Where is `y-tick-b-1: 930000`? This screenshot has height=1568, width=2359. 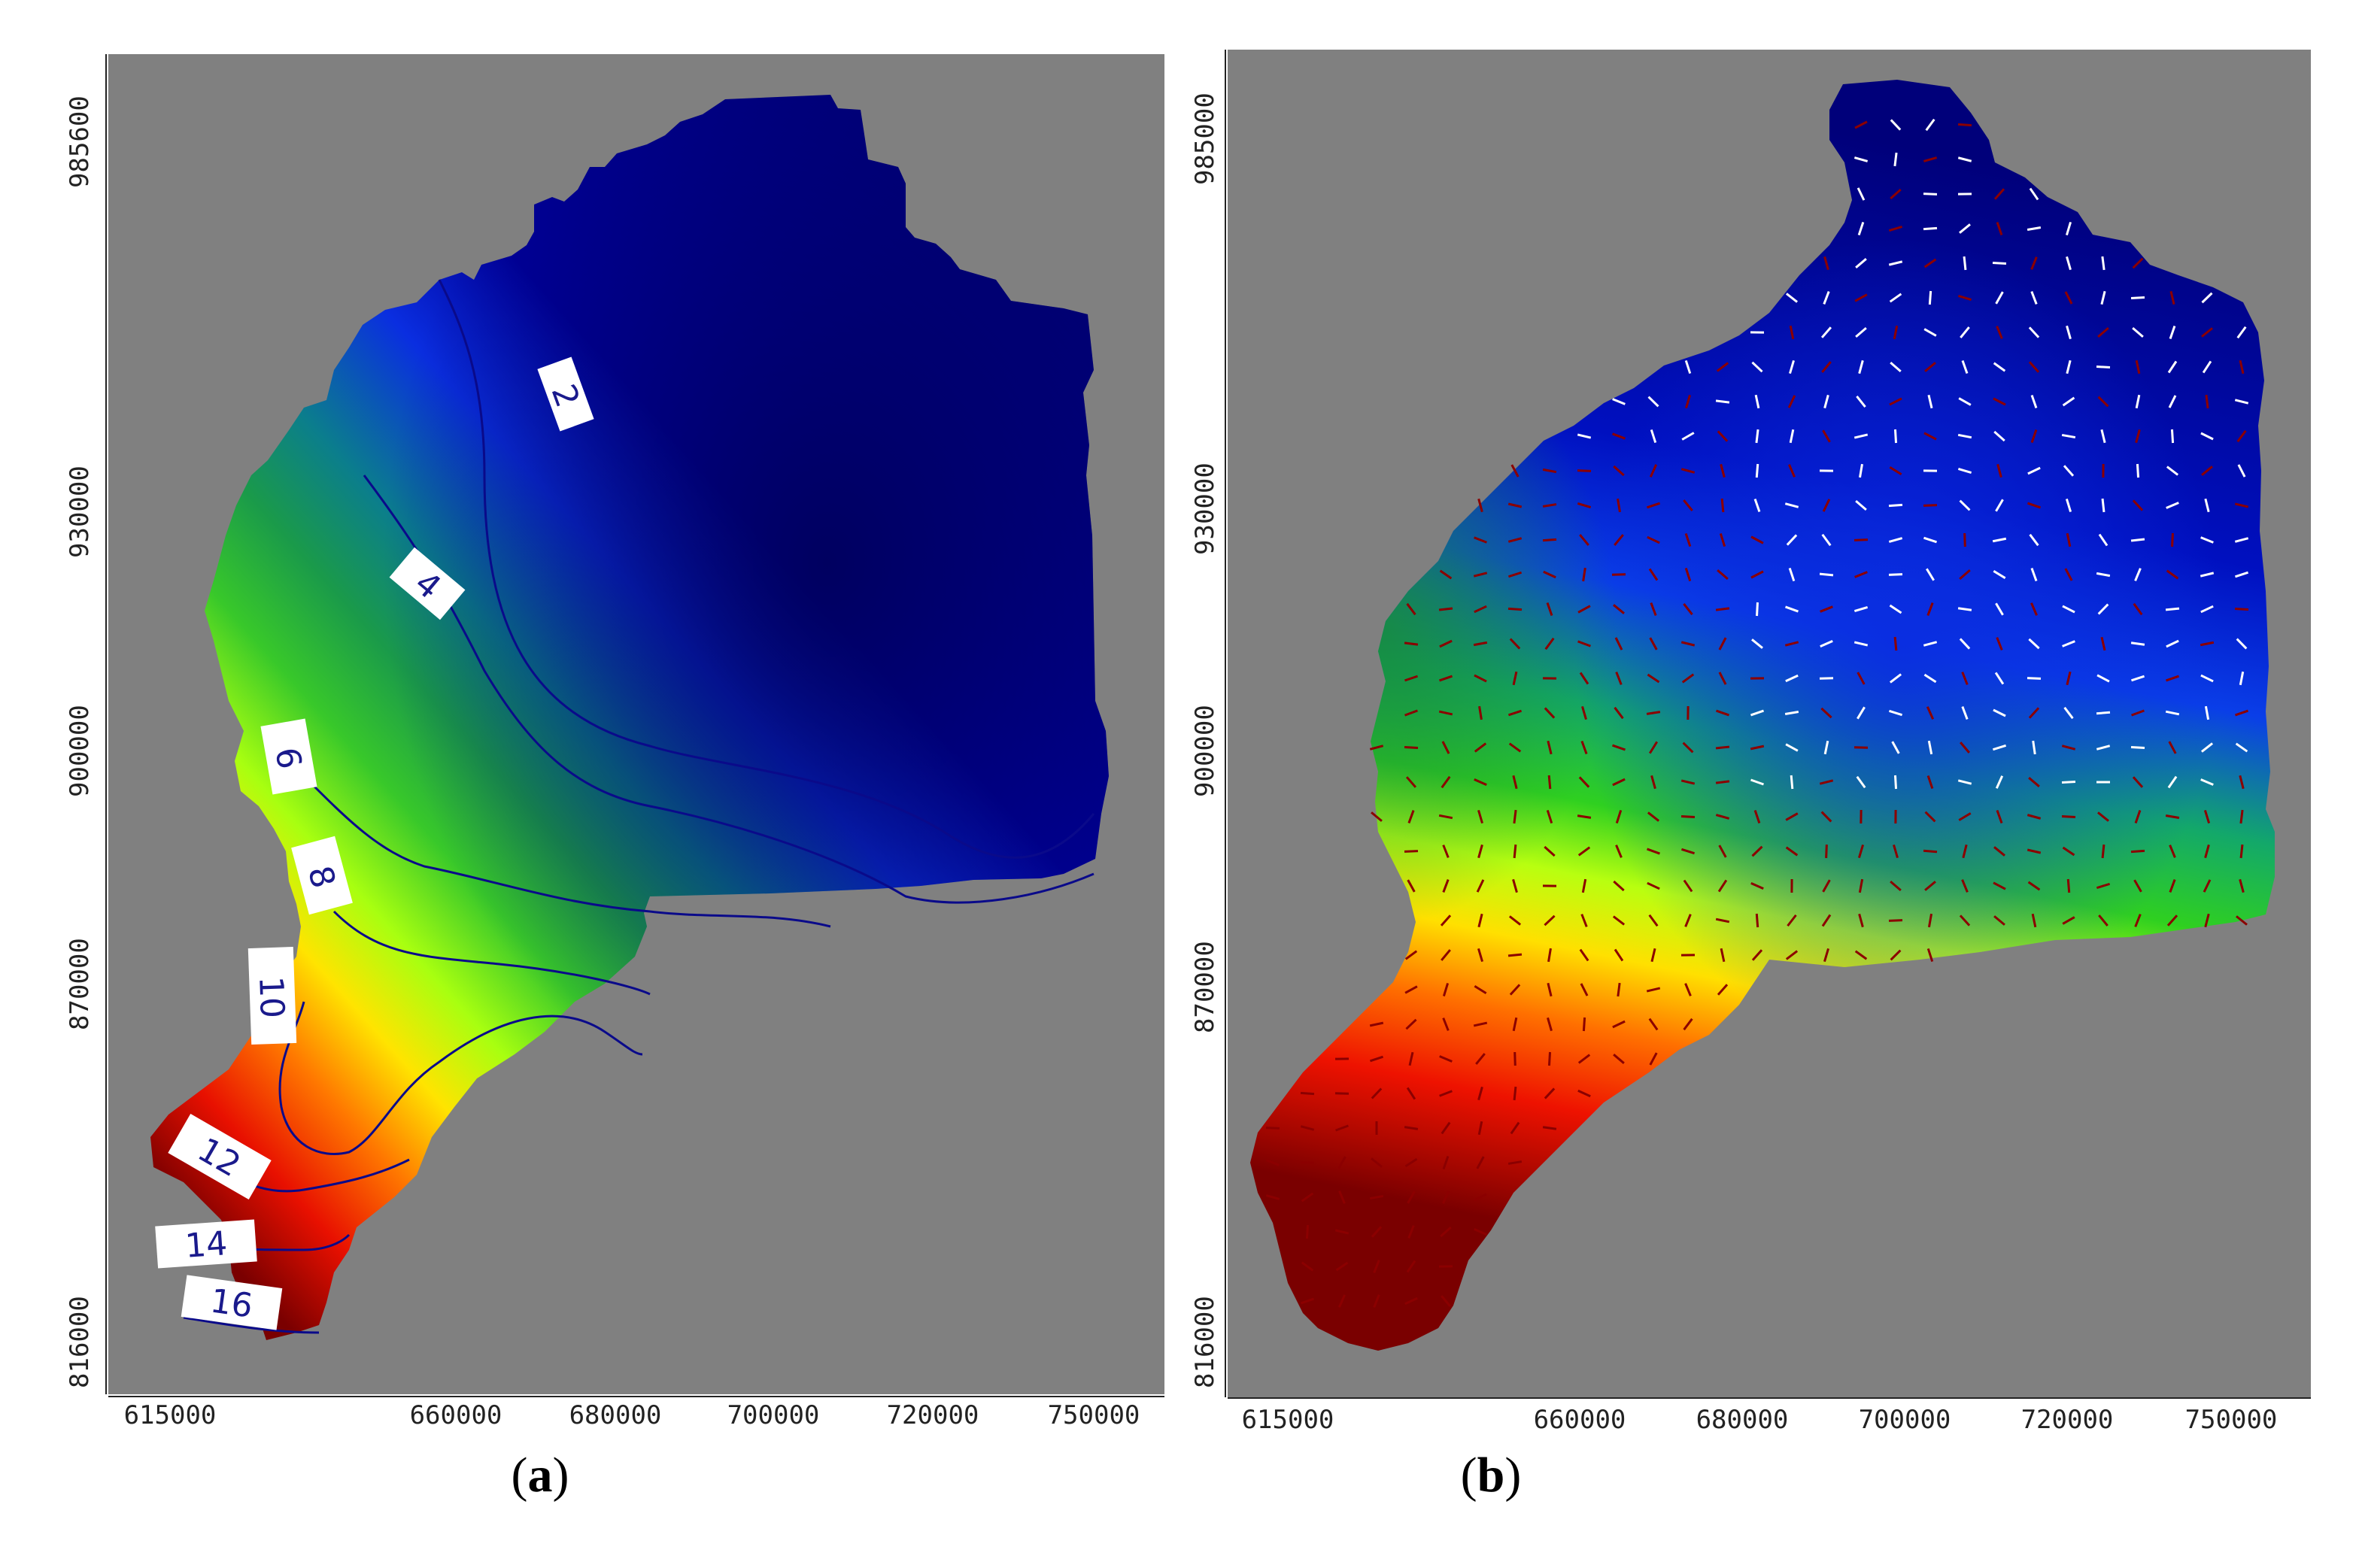
y-tick-b-1: 930000 is located at coordinates (1205, 509).